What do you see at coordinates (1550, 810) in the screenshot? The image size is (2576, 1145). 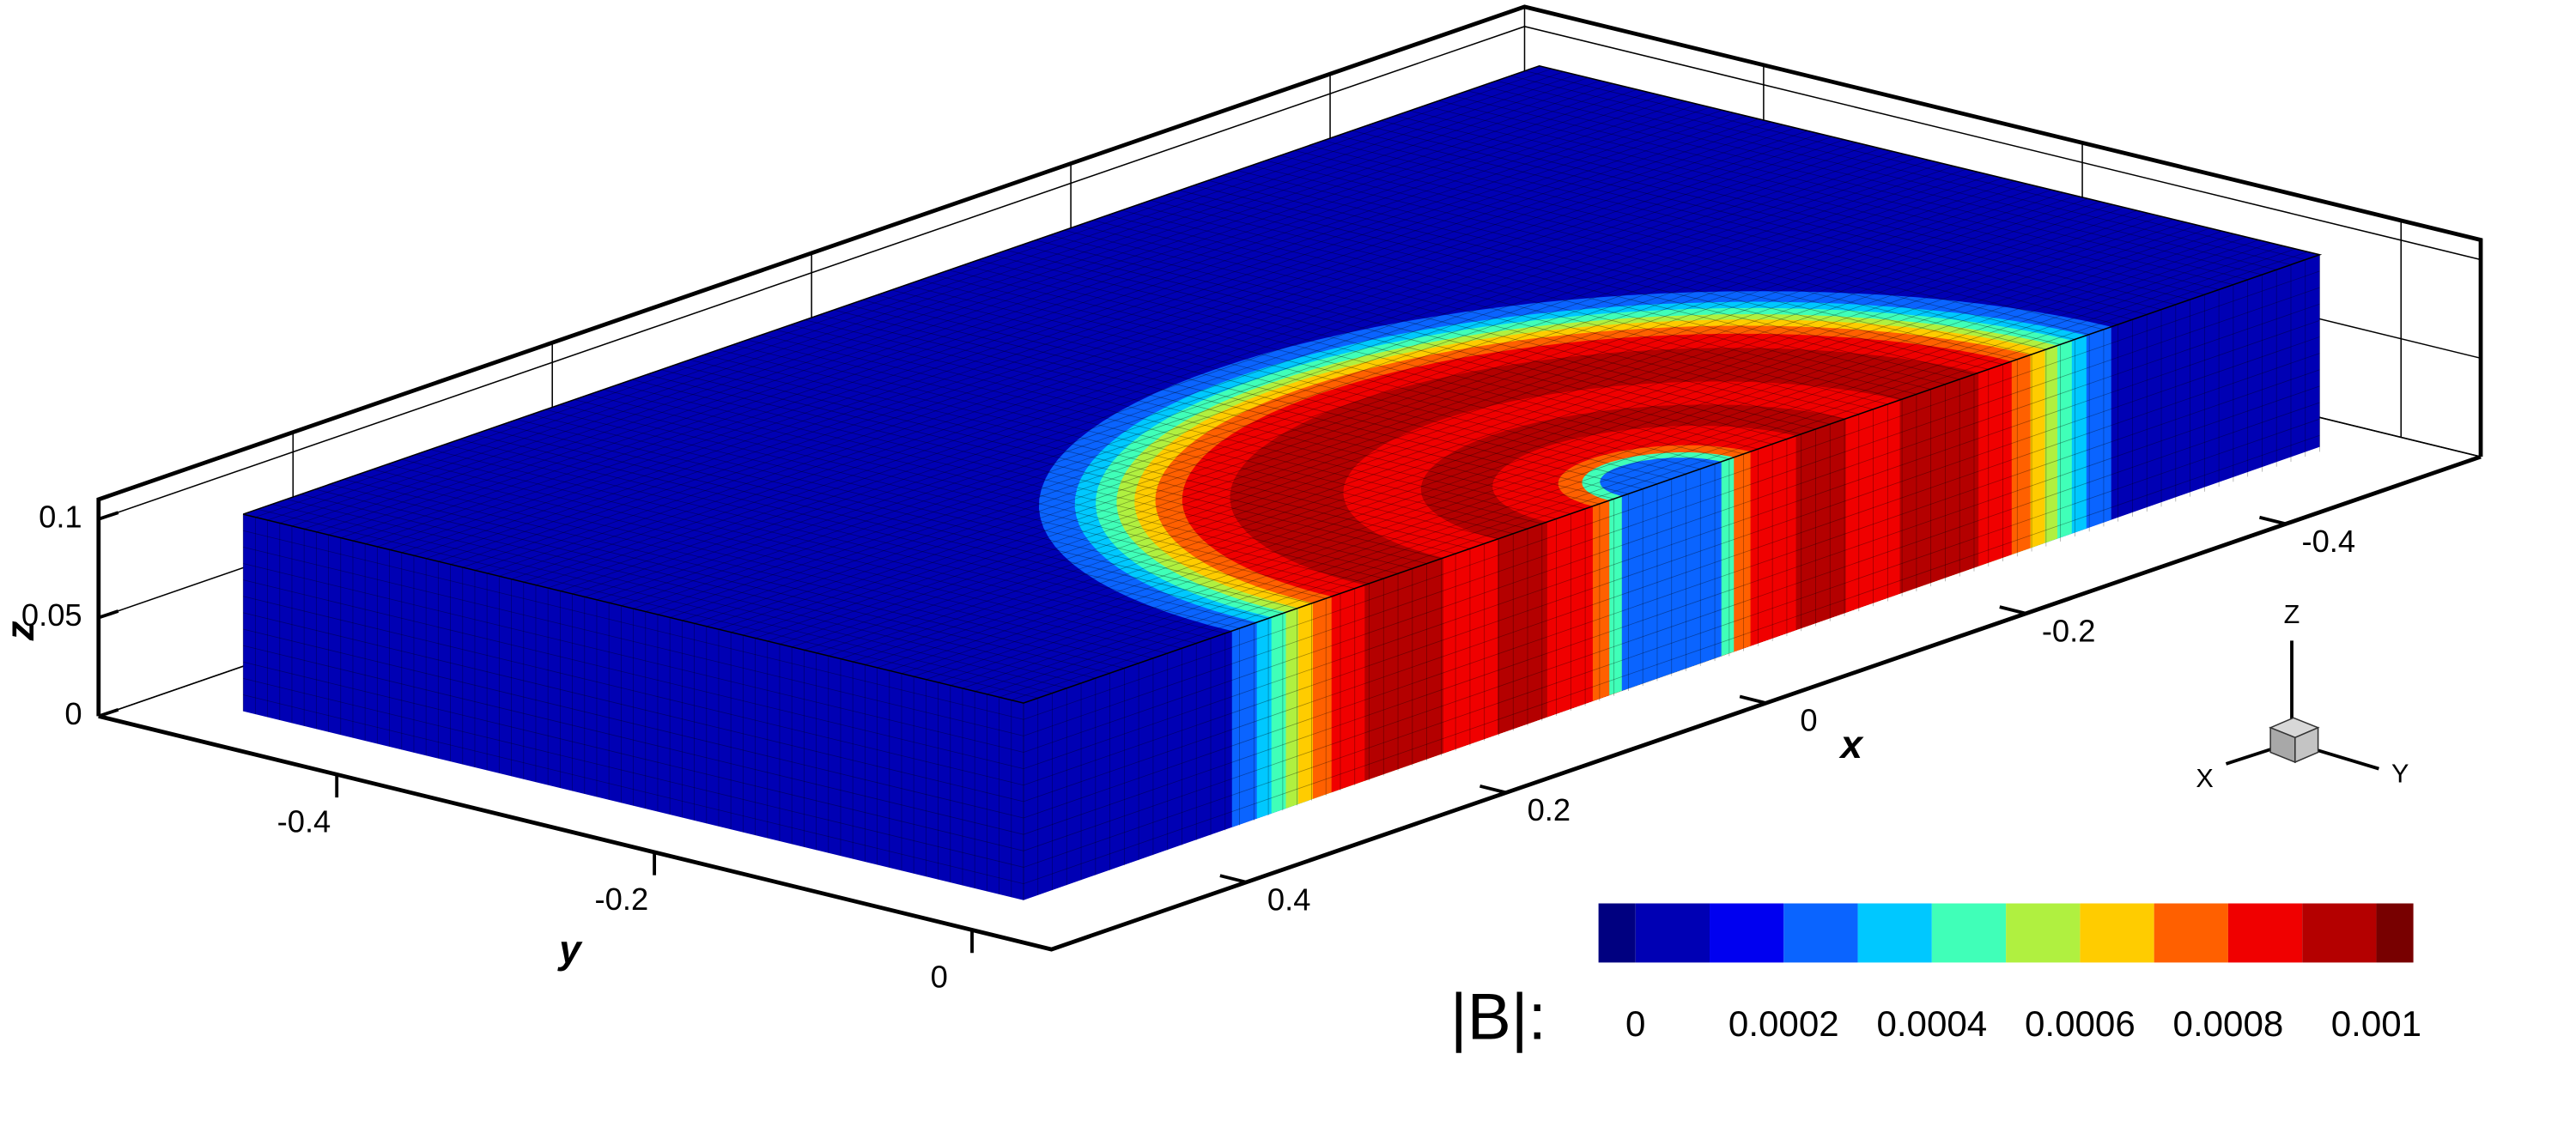 I see `x-tick-label: 0.2` at bounding box center [1550, 810].